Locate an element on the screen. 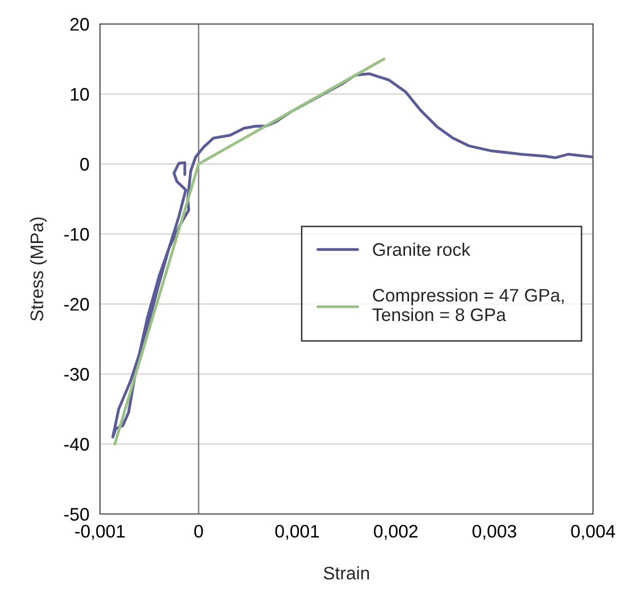  y-tick-label: 10 is located at coordinates (79, 94).